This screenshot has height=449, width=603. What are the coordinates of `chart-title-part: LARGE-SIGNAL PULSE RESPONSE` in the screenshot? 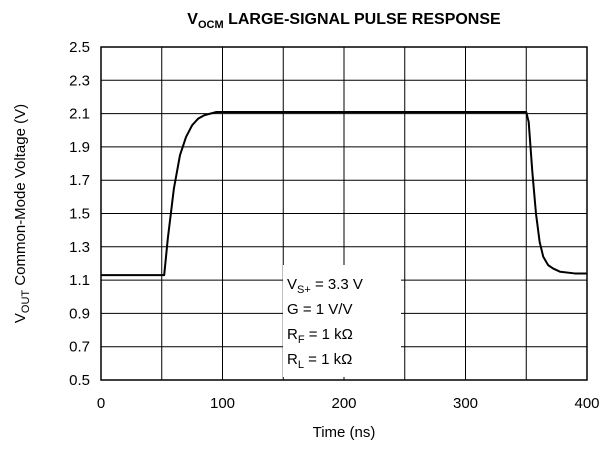 It's located at (362, 19).